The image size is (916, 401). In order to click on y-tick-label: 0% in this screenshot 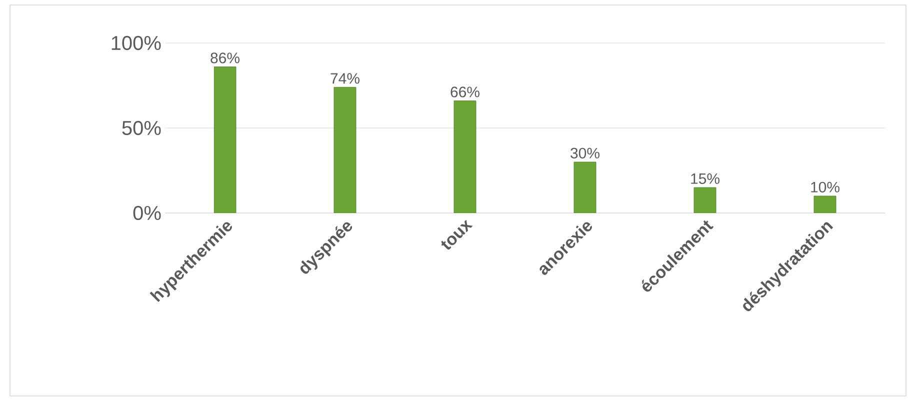, I will do `click(147, 213)`.